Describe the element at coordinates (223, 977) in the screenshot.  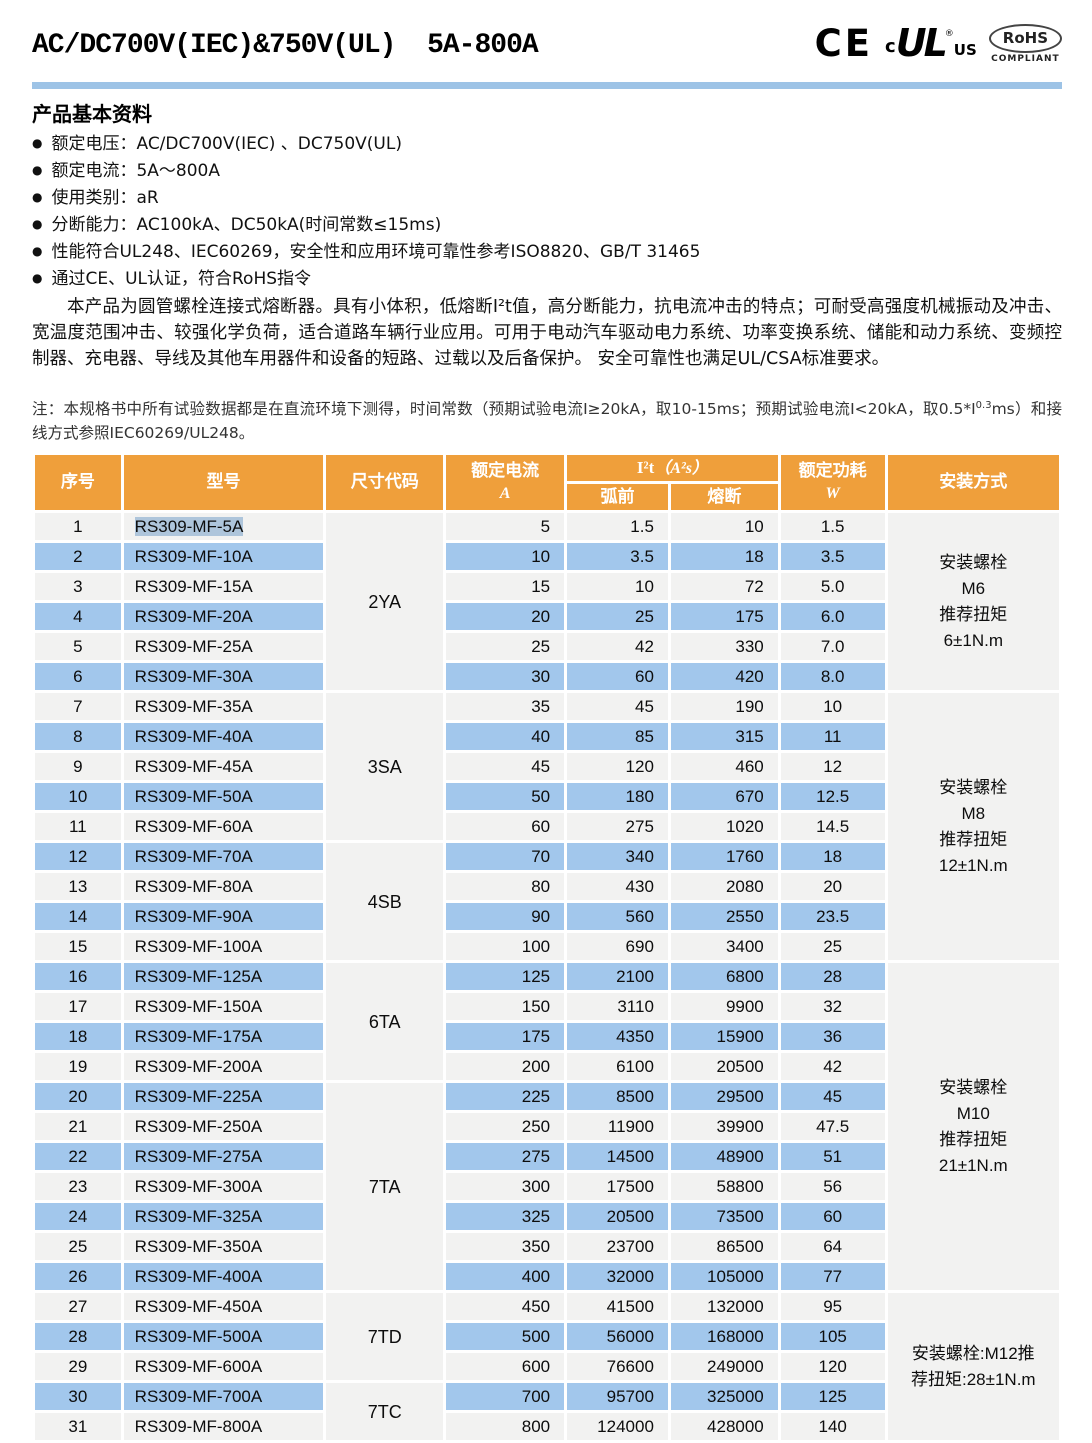
I see `model-name-cell: RS309-MF-125A` at that location.